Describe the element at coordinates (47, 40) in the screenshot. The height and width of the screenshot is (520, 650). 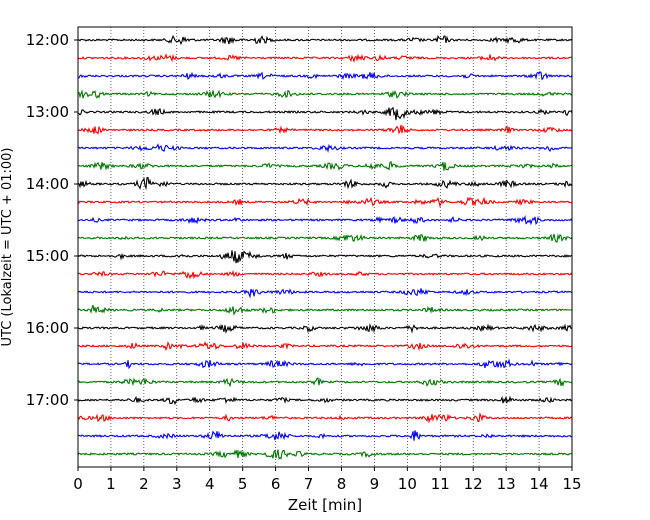
I see `y-tick-label: 12:00` at that location.